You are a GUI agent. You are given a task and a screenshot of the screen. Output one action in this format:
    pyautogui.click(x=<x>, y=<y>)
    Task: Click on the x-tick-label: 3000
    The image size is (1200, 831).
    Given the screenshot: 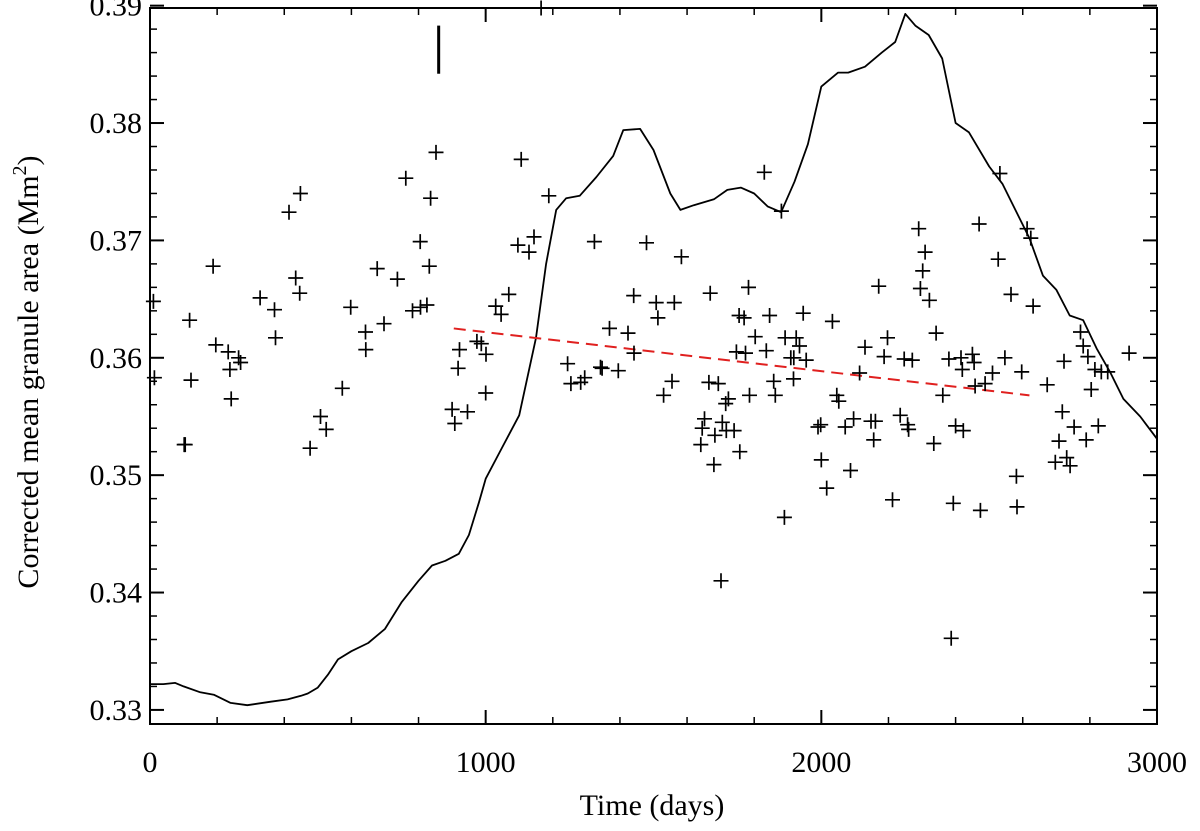 What is the action you would take?
    pyautogui.click(x=1157, y=762)
    